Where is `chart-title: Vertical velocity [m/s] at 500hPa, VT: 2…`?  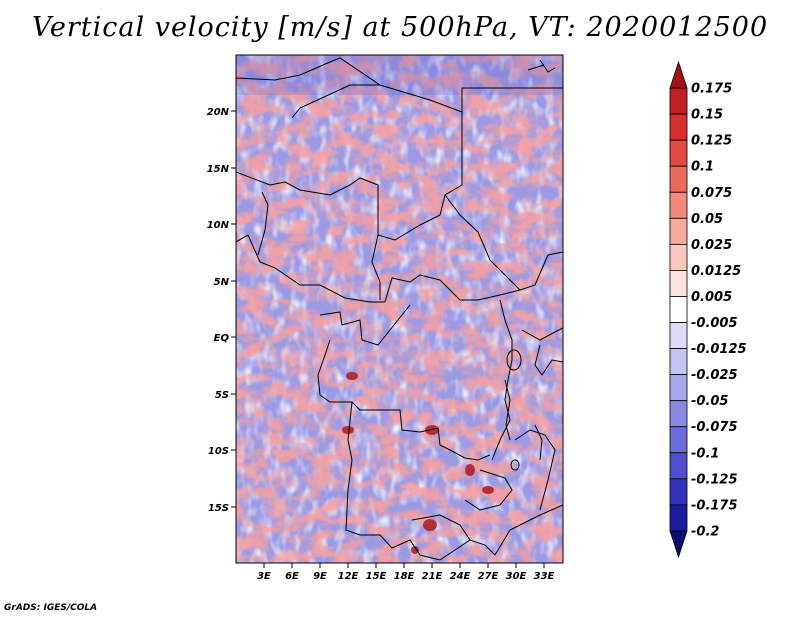 chart-title: Vertical velocity [m/s] at 500hPa, VT: 2… is located at coordinates (400, 27).